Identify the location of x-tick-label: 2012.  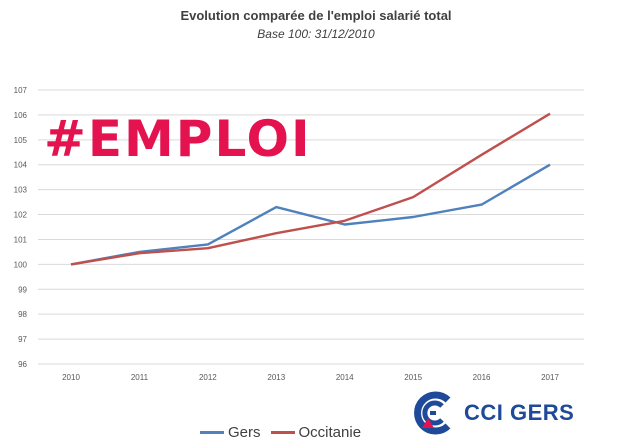
(208, 377).